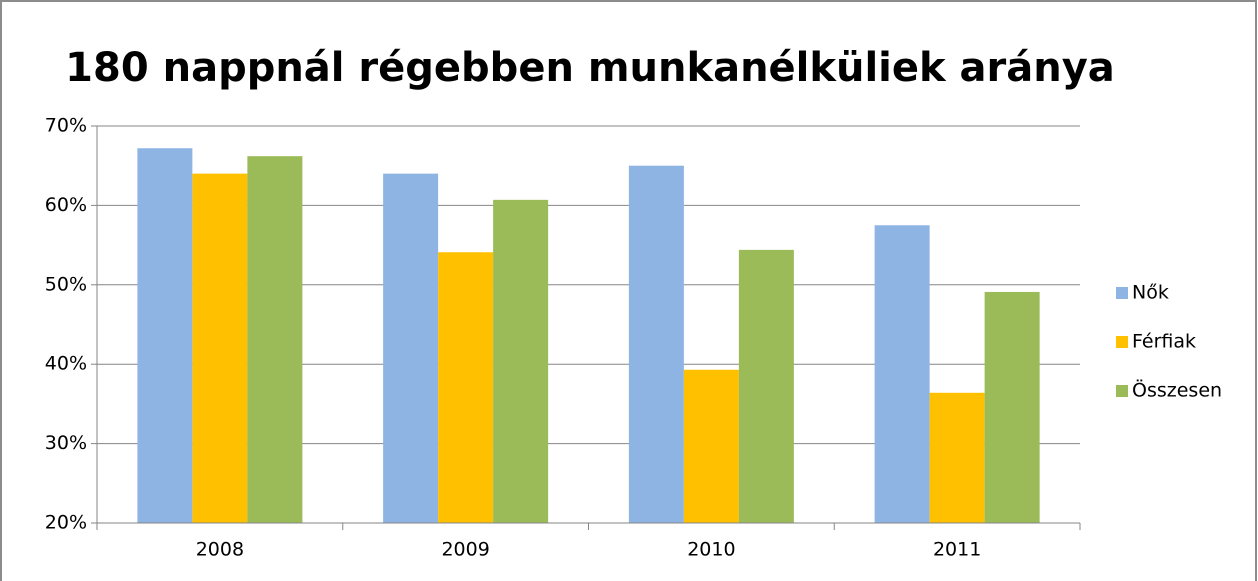 The height and width of the screenshot is (581, 1258). What do you see at coordinates (66, 126) in the screenshot?
I see `y-tick-label: 70%` at bounding box center [66, 126].